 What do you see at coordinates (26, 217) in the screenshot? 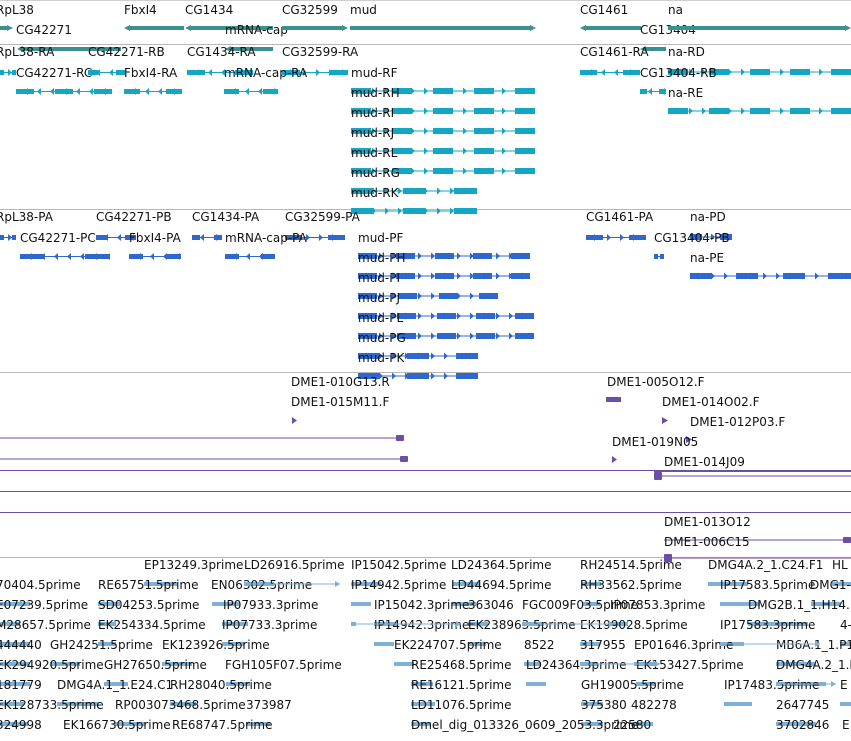
I see `protein-0-label: RpL38-PA` at bounding box center [26, 217].